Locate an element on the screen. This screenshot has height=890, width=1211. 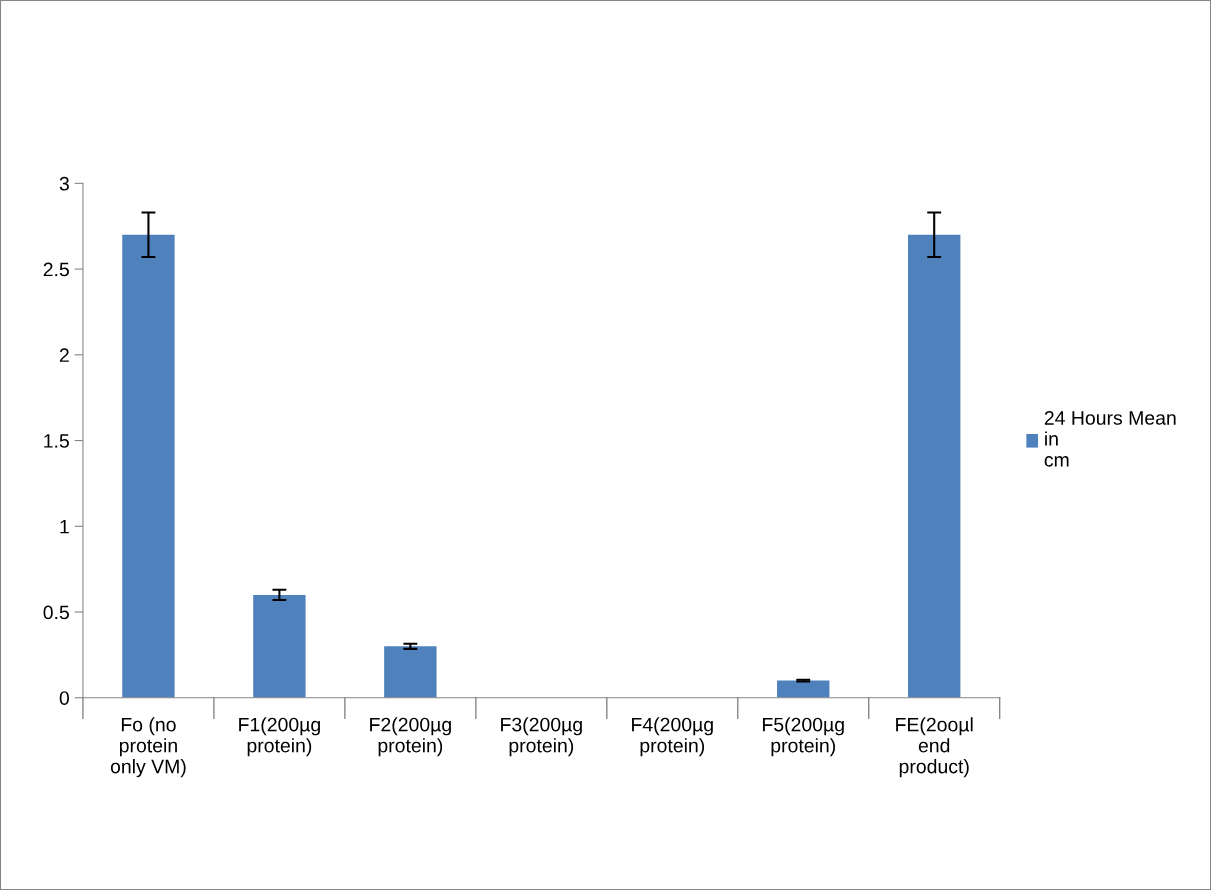
x-tick-label: F1(200µg protein) is located at coordinates (279, 737).